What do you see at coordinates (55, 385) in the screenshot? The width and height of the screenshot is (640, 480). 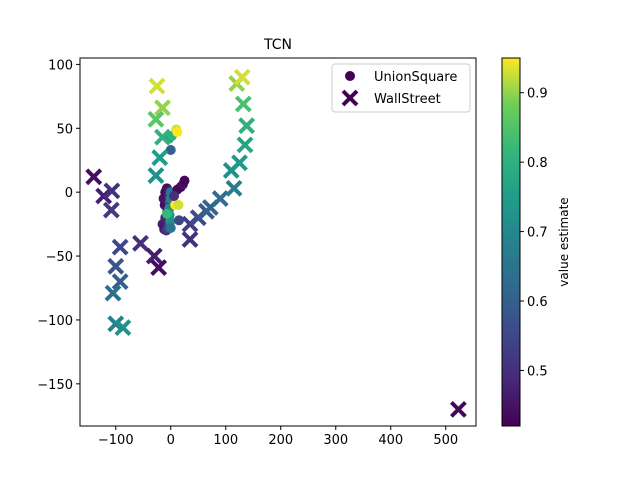 I see `y-tick-label: −150` at bounding box center [55, 385].